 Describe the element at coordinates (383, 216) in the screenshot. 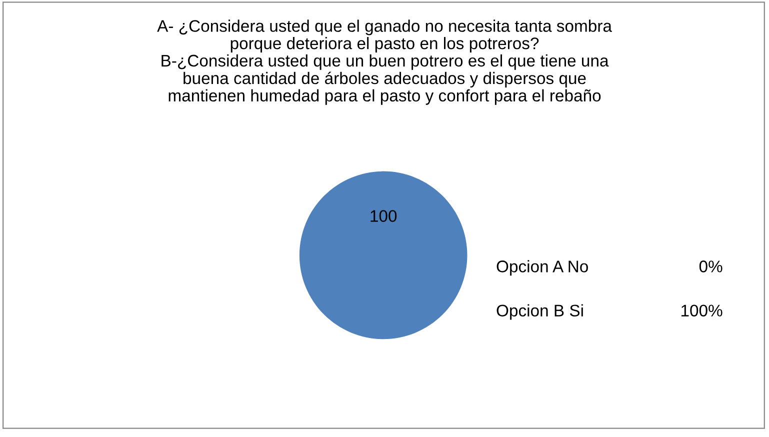

I see `data-label: 100` at that location.